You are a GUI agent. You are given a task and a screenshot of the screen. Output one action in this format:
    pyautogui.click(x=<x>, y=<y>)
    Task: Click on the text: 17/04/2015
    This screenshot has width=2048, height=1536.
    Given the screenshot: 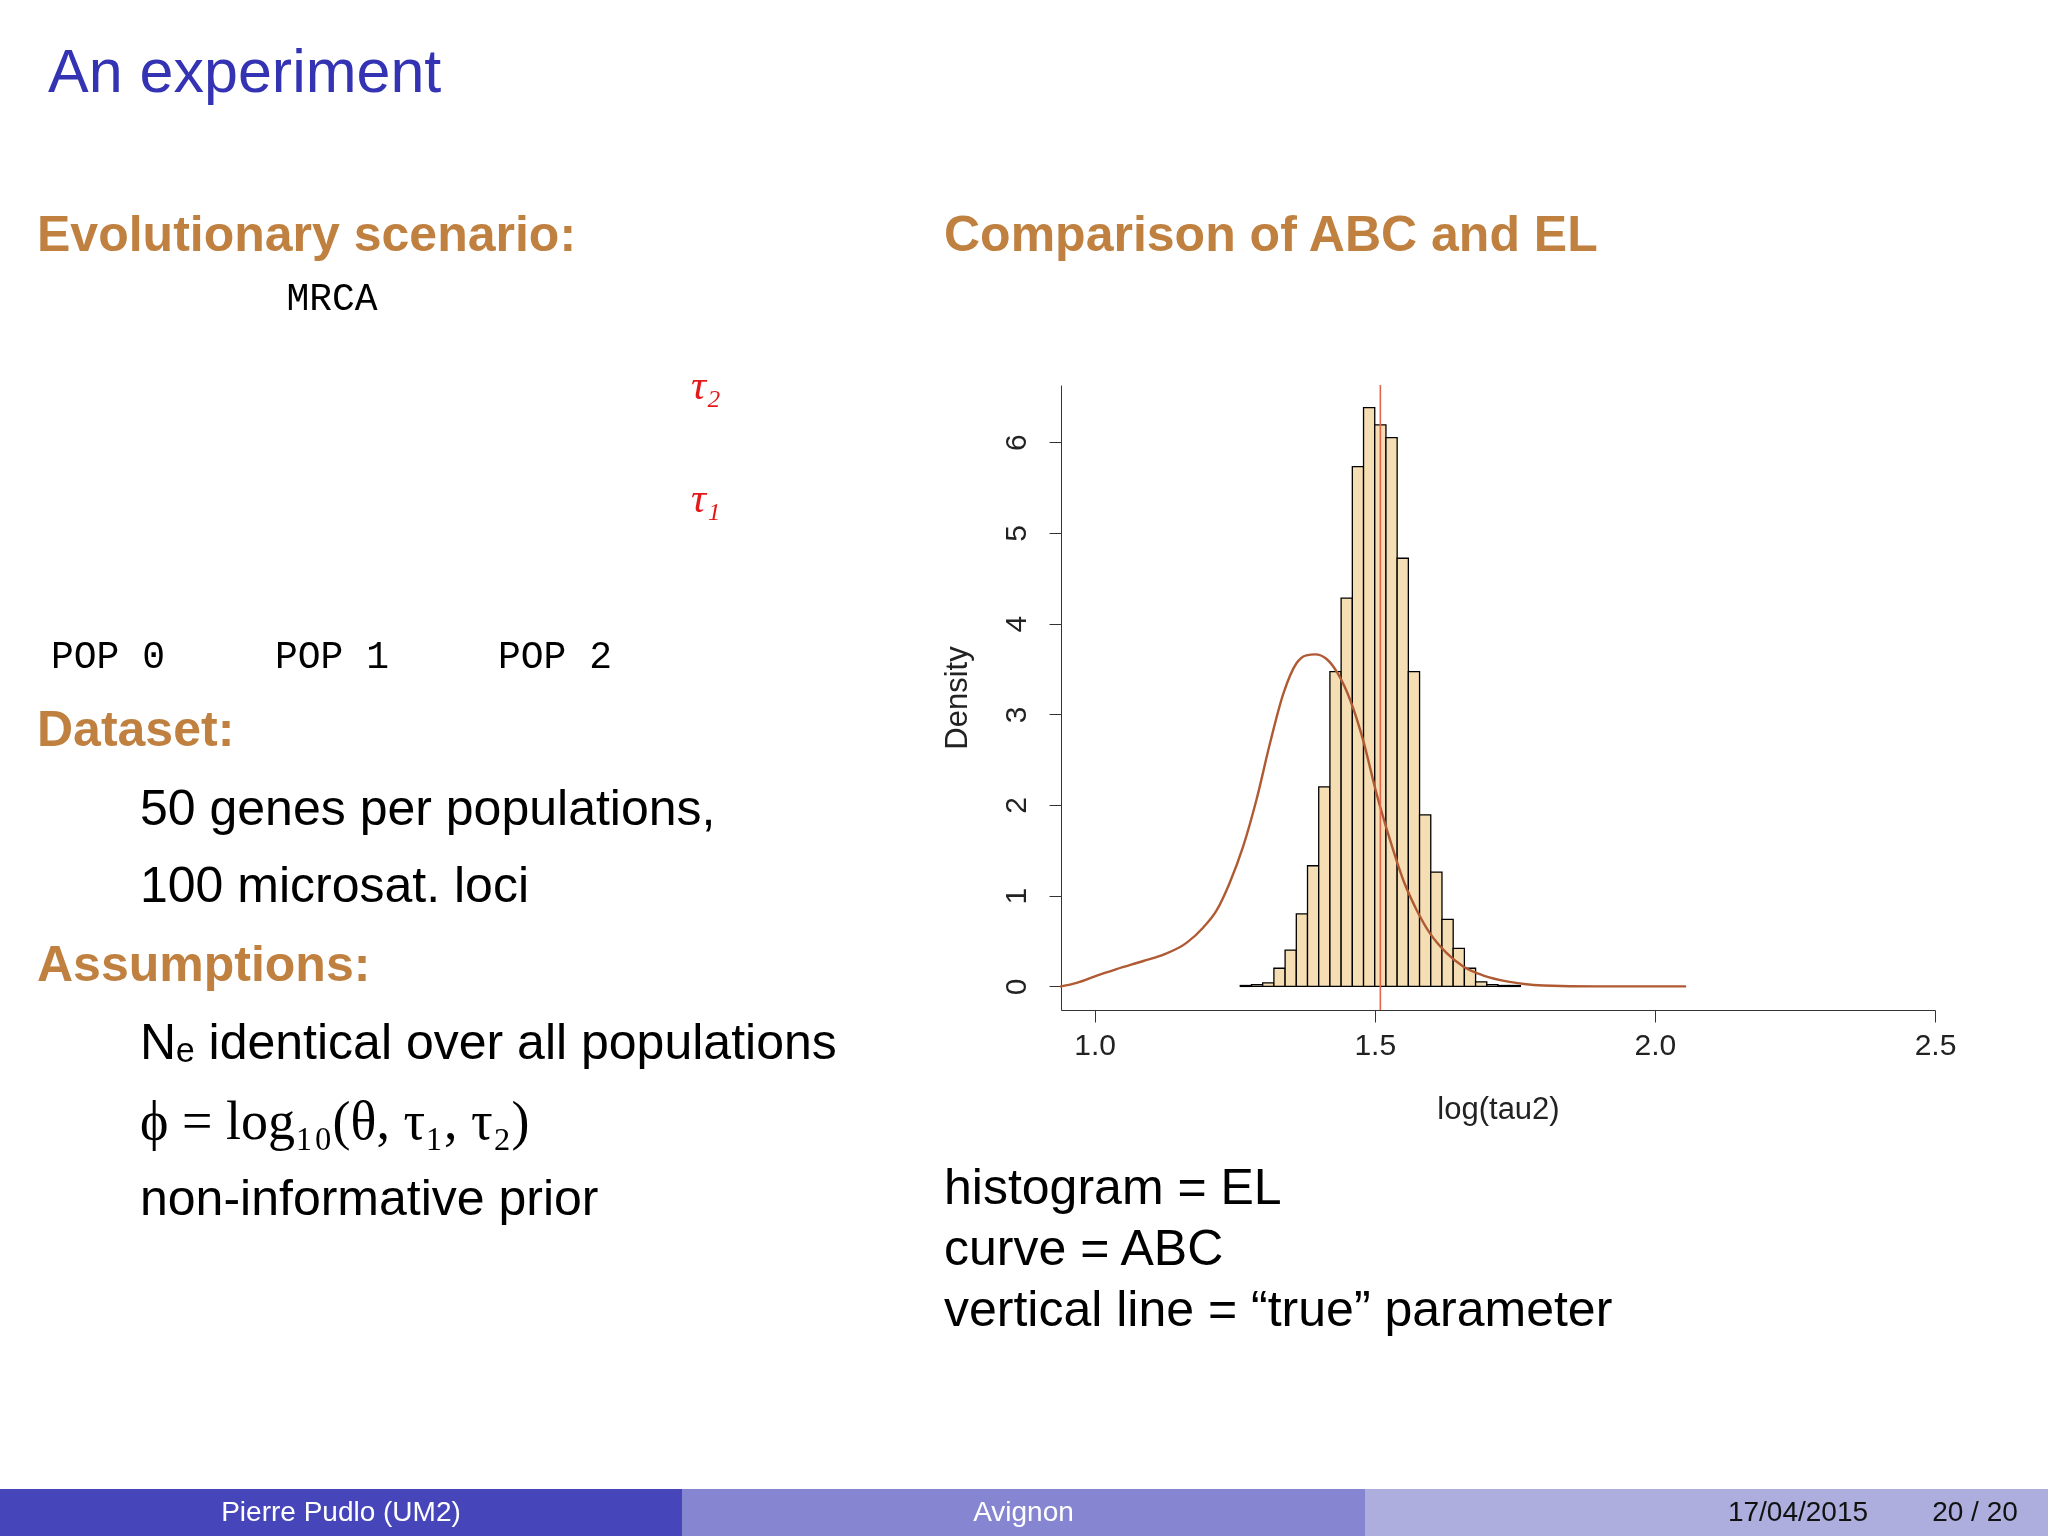 What is the action you would take?
    pyautogui.click(x=1798, y=1511)
    